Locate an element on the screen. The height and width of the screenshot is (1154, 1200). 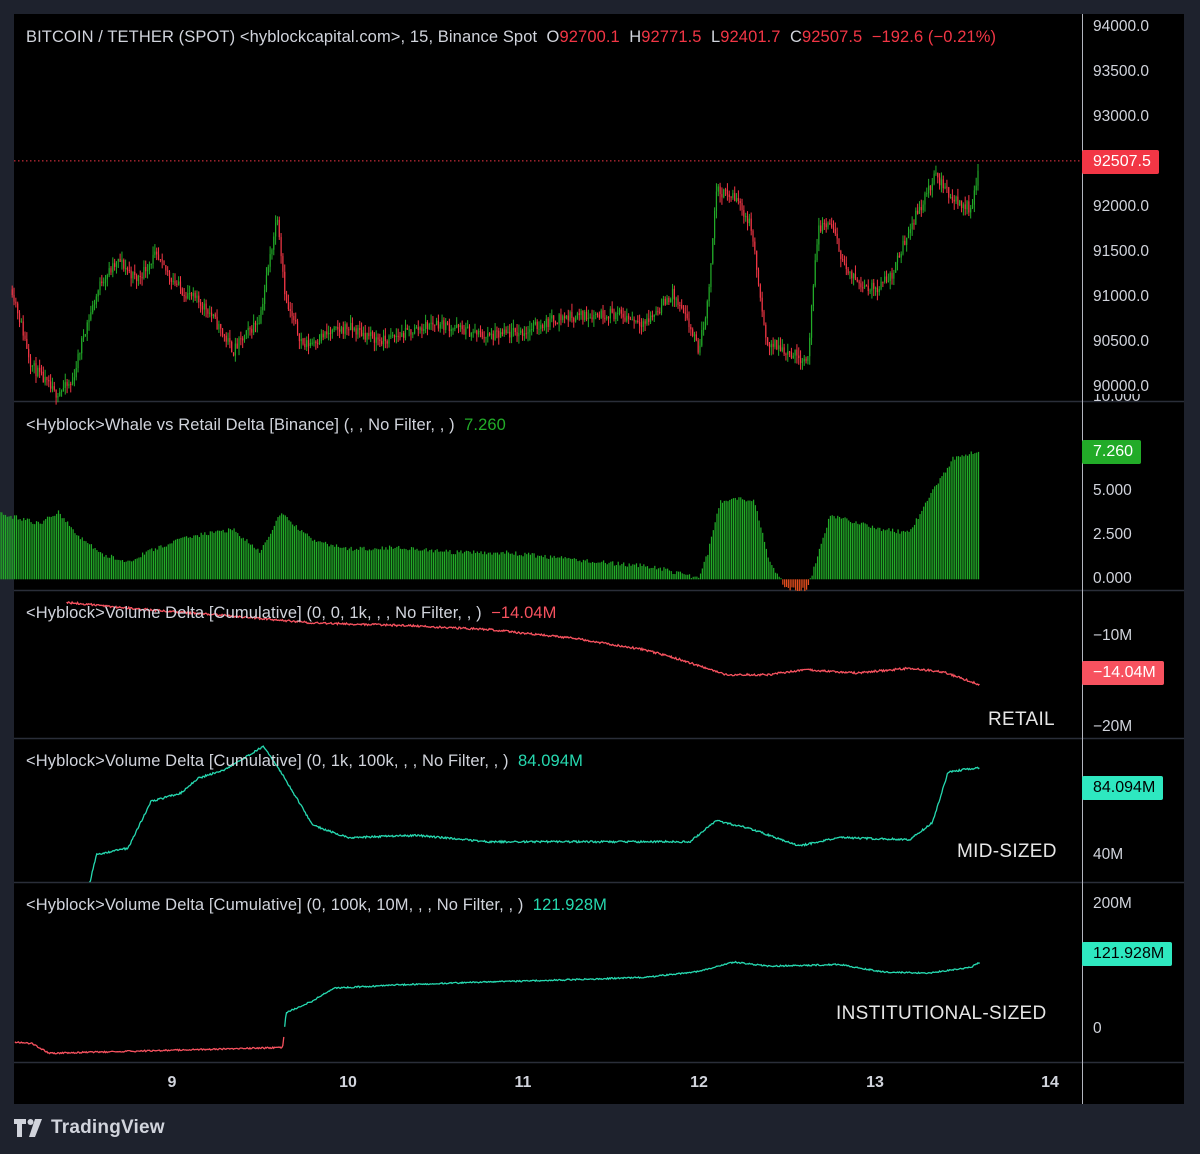
x-axis-tick: 9 is located at coordinates (172, 1082).